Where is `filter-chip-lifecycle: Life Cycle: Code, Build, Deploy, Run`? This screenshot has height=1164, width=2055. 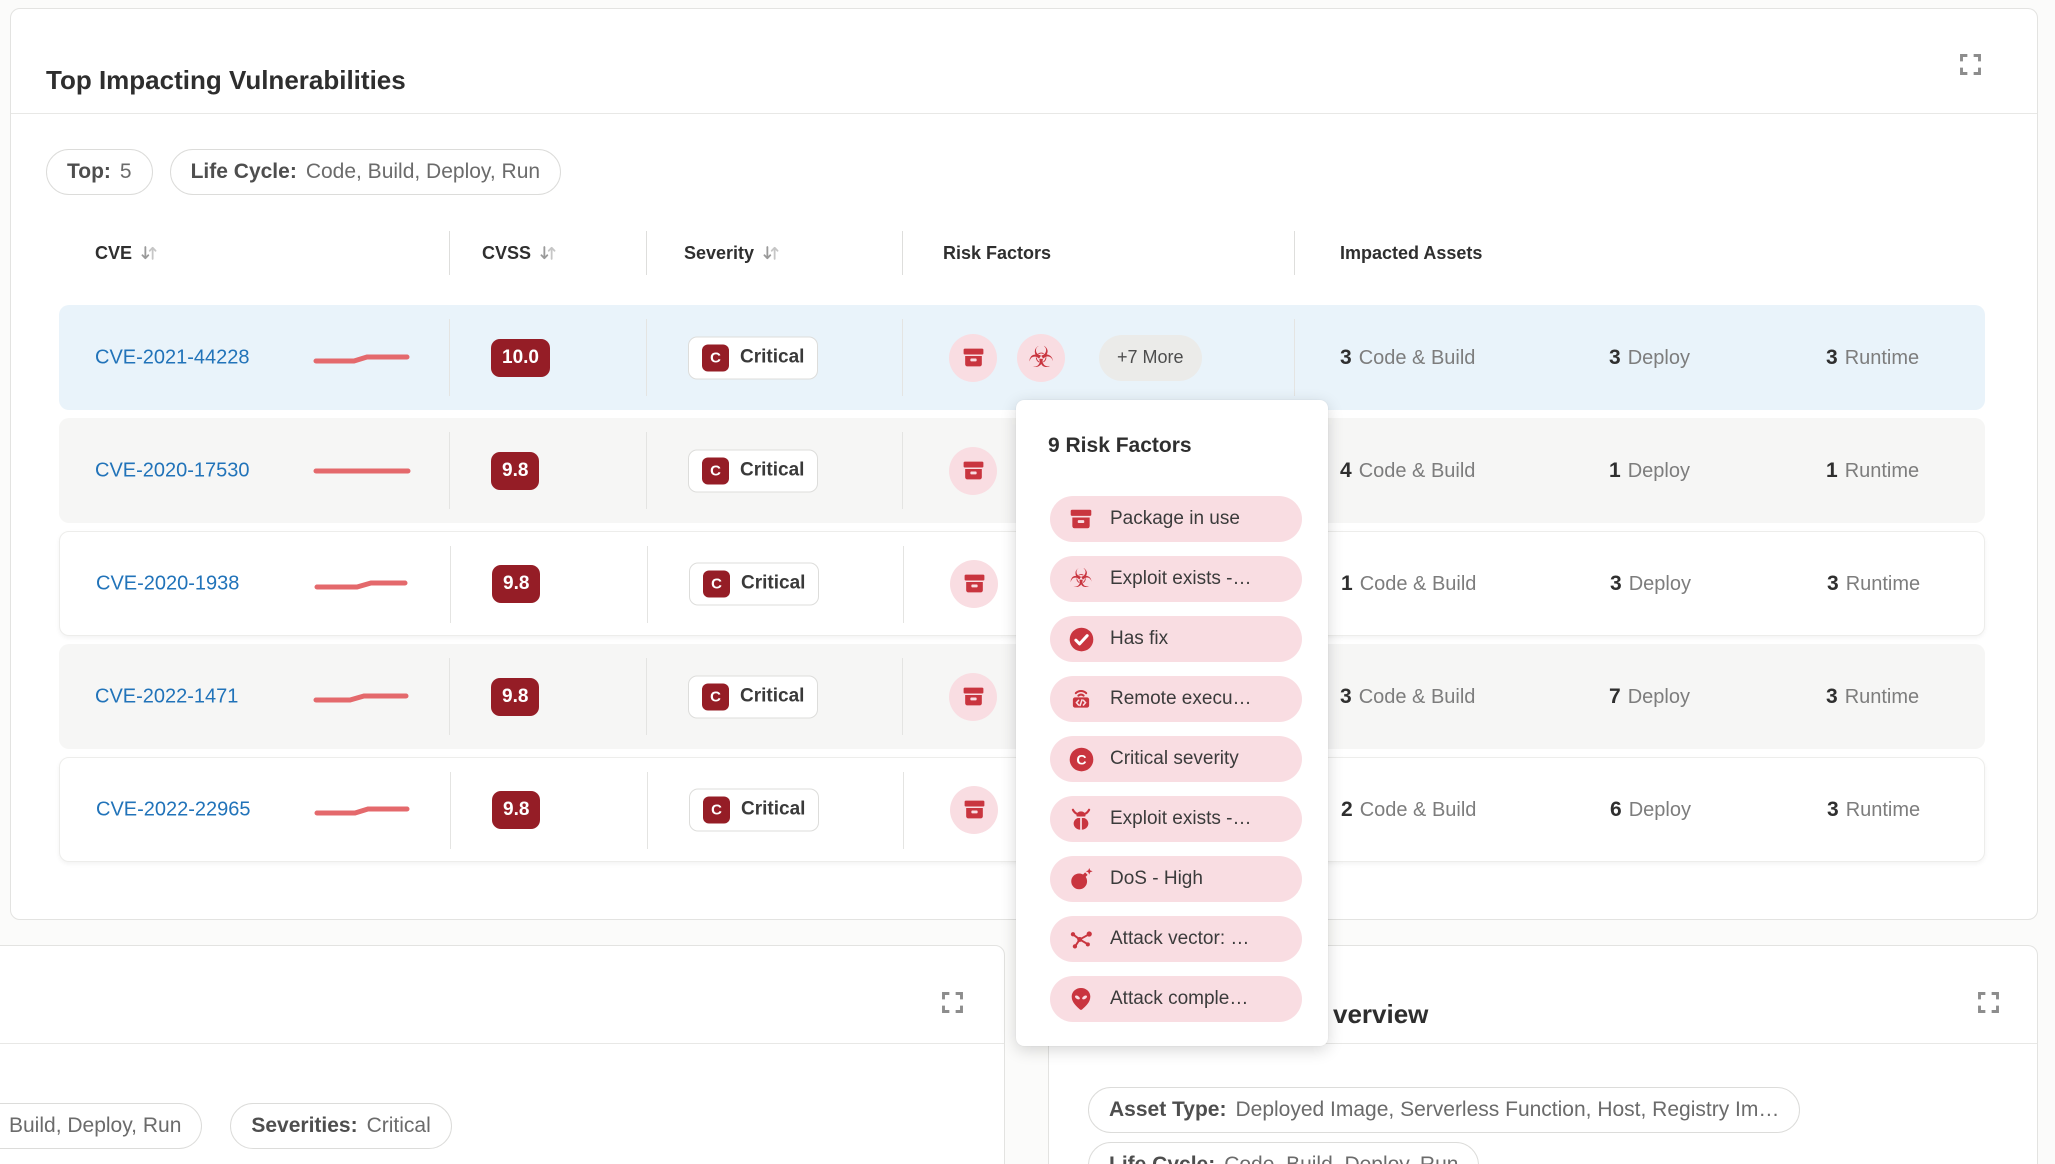
filter-chip-lifecycle: Life Cycle: Code, Build, Deploy, Run is located at coordinates (1284, 1153).